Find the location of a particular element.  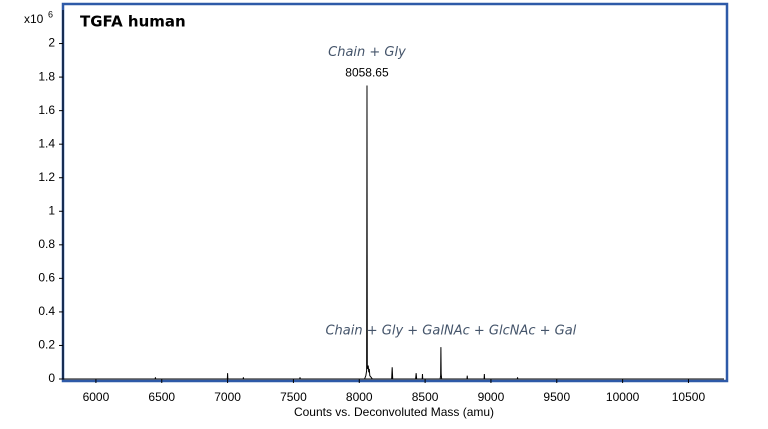

peak-label: 8058.65 is located at coordinates (367, 73).